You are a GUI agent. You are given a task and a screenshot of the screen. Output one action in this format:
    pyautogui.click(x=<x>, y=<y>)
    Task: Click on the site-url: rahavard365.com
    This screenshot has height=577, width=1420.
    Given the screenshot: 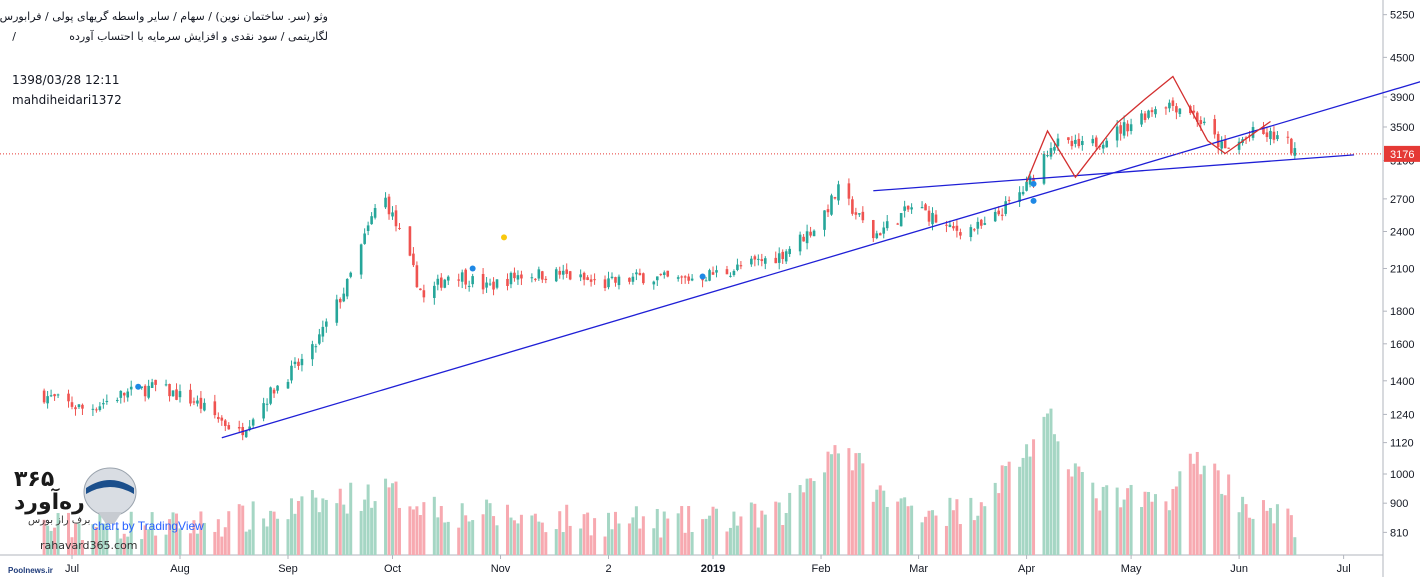 What is the action you would take?
    pyautogui.click(x=89, y=545)
    